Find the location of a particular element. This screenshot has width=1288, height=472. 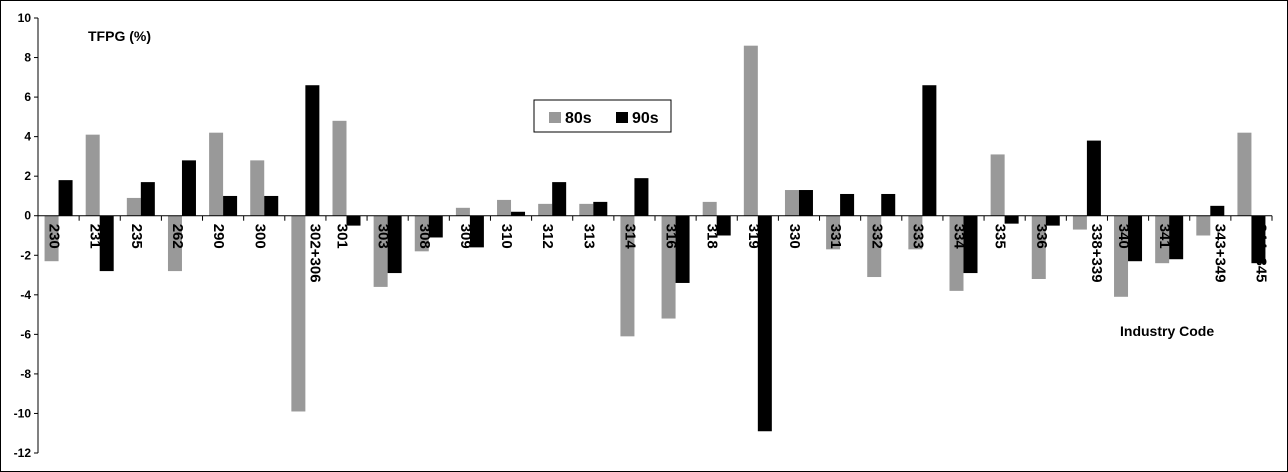

x-tick-label: 330 is located at coordinates (794, 236).